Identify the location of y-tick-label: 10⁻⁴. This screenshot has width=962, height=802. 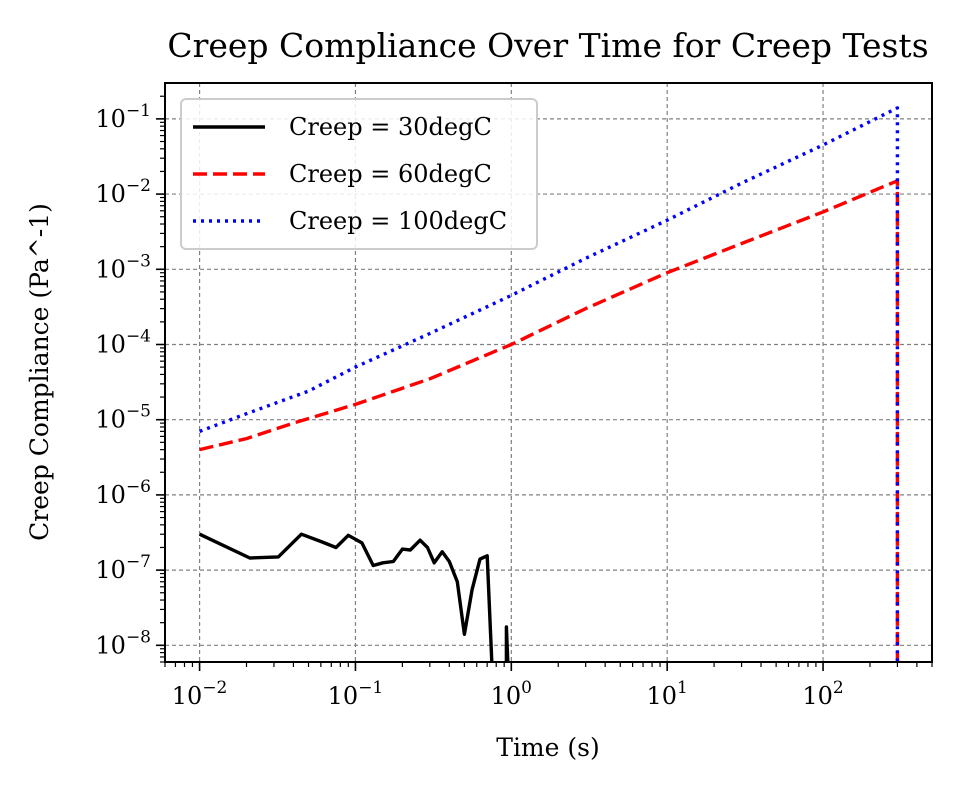
(123, 342).